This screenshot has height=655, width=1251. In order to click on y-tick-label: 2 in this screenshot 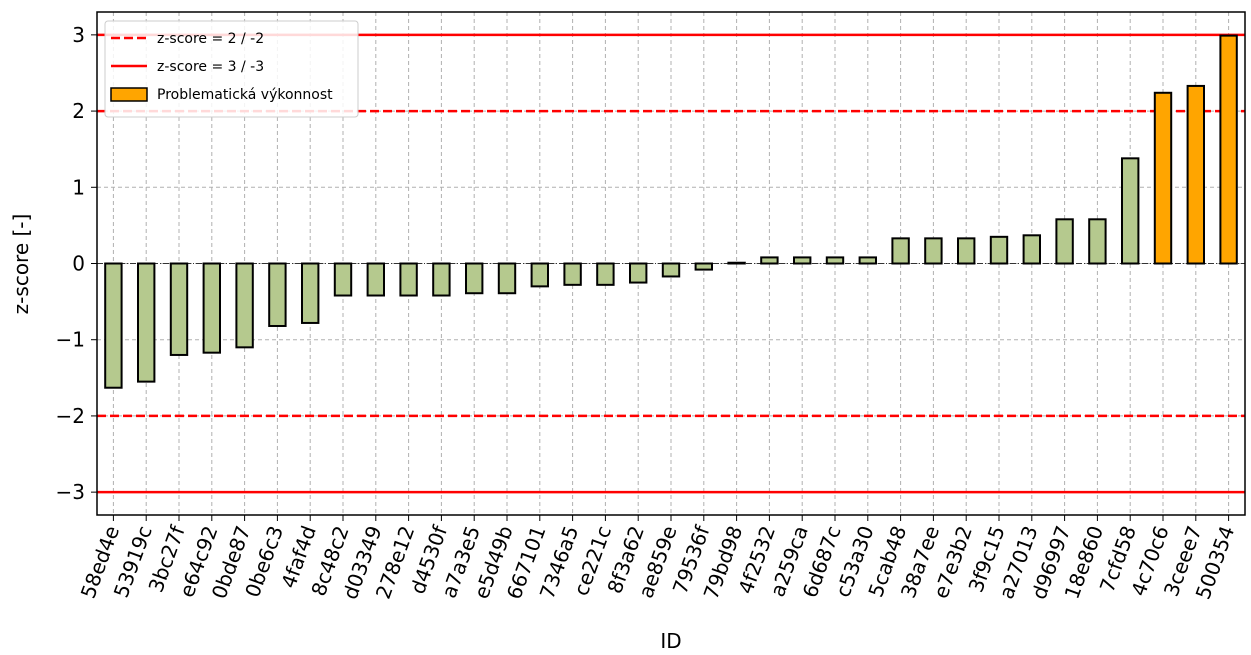, I will do `click(78, 111)`.